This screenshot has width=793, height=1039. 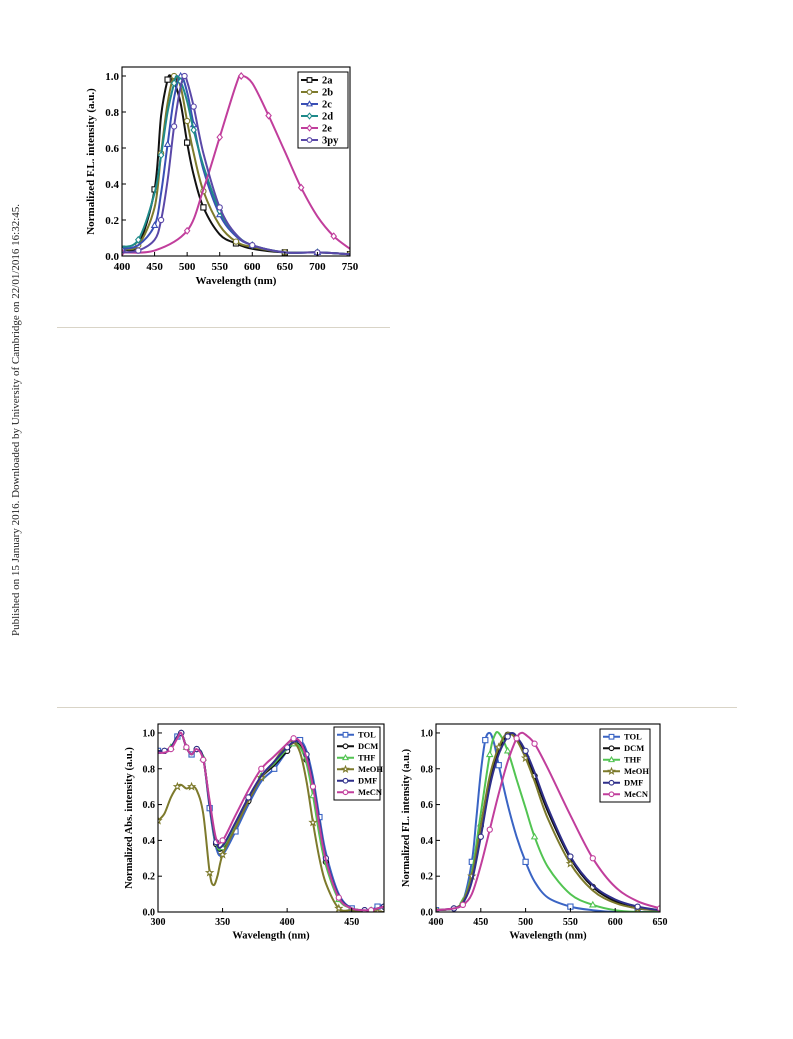 What do you see at coordinates (611, 770) in the screenshot?
I see `legend-marker-MeOH` at bounding box center [611, 770].